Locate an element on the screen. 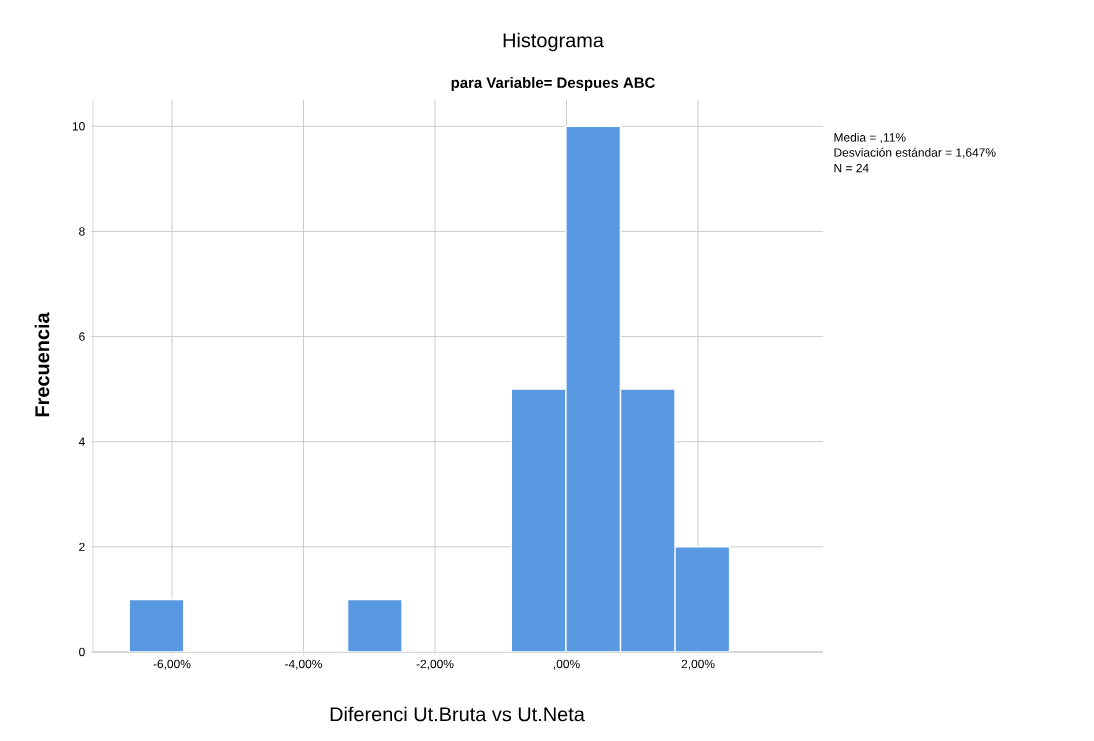  y-axis-title: Frecuencia is located at coordinates (42, 364).